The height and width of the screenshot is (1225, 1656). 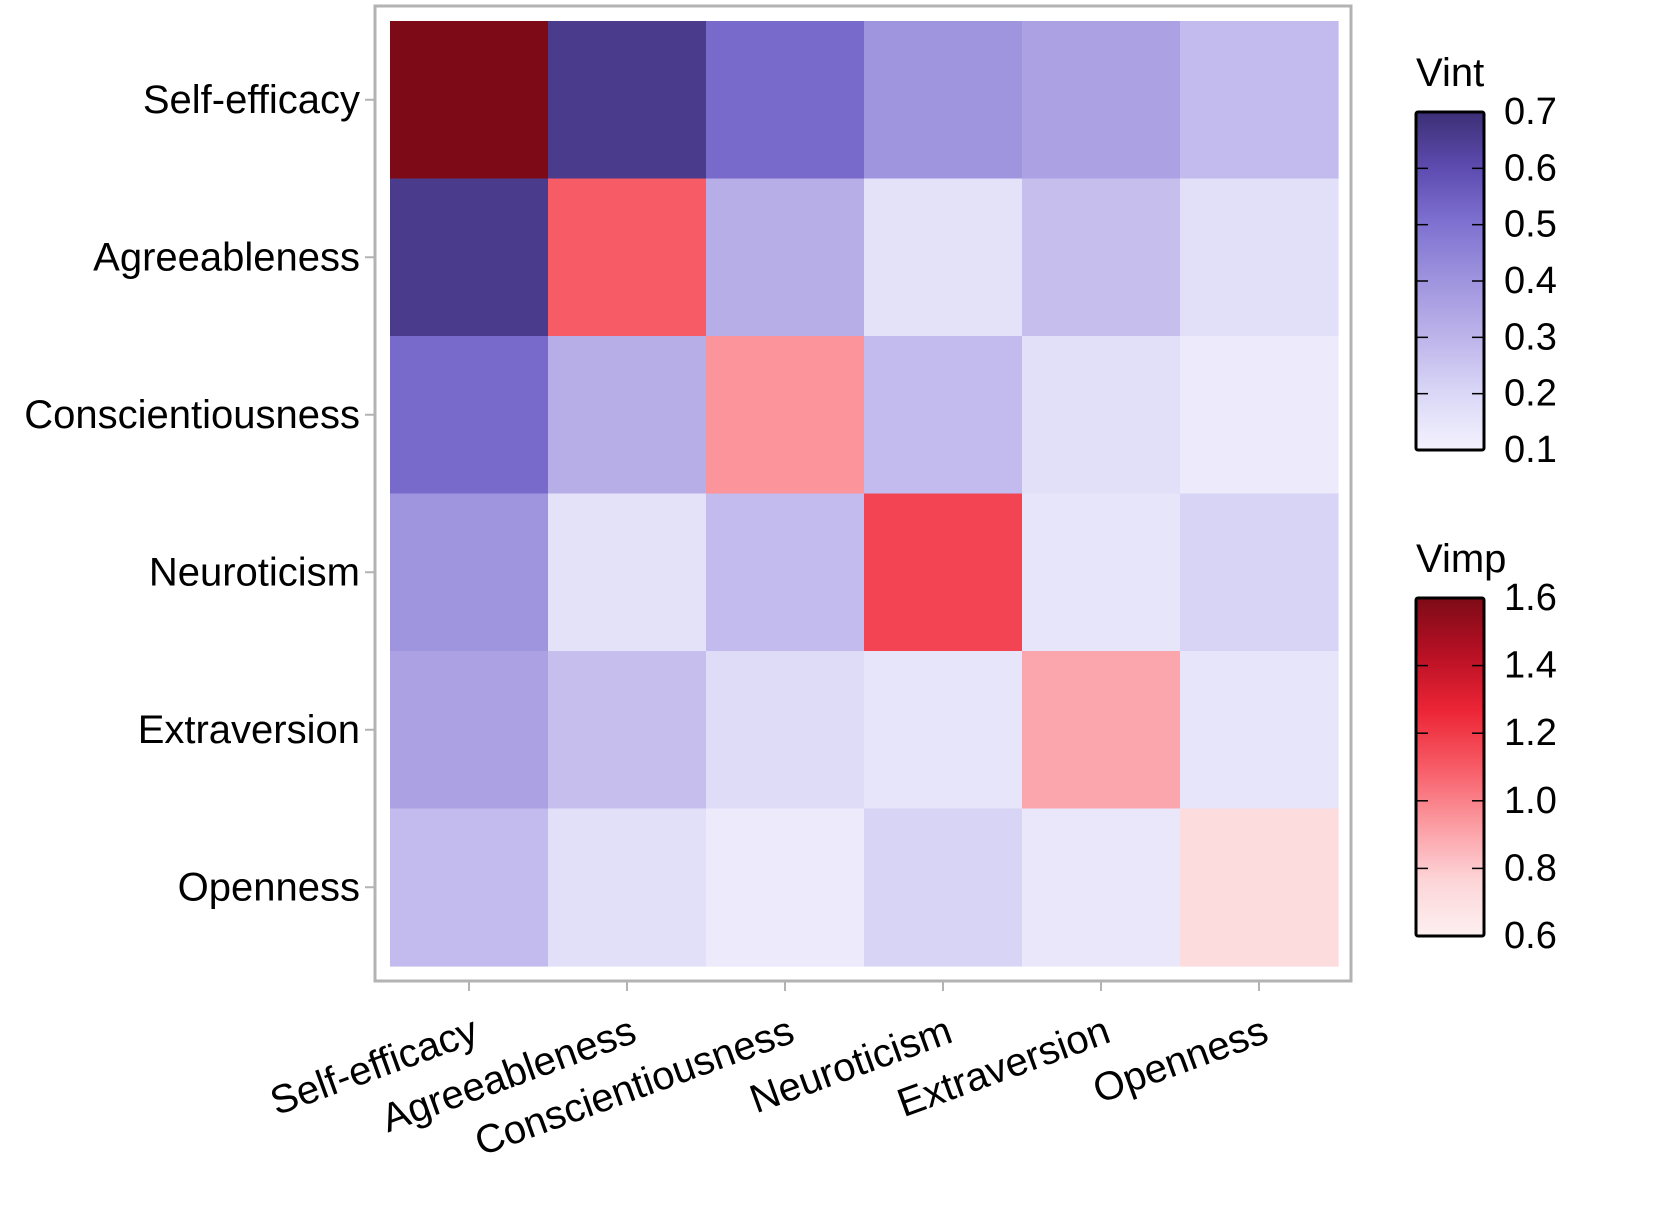 I want to click on heatmap-cell-neuroticism-extraversion, so click(x=1101, y=572).